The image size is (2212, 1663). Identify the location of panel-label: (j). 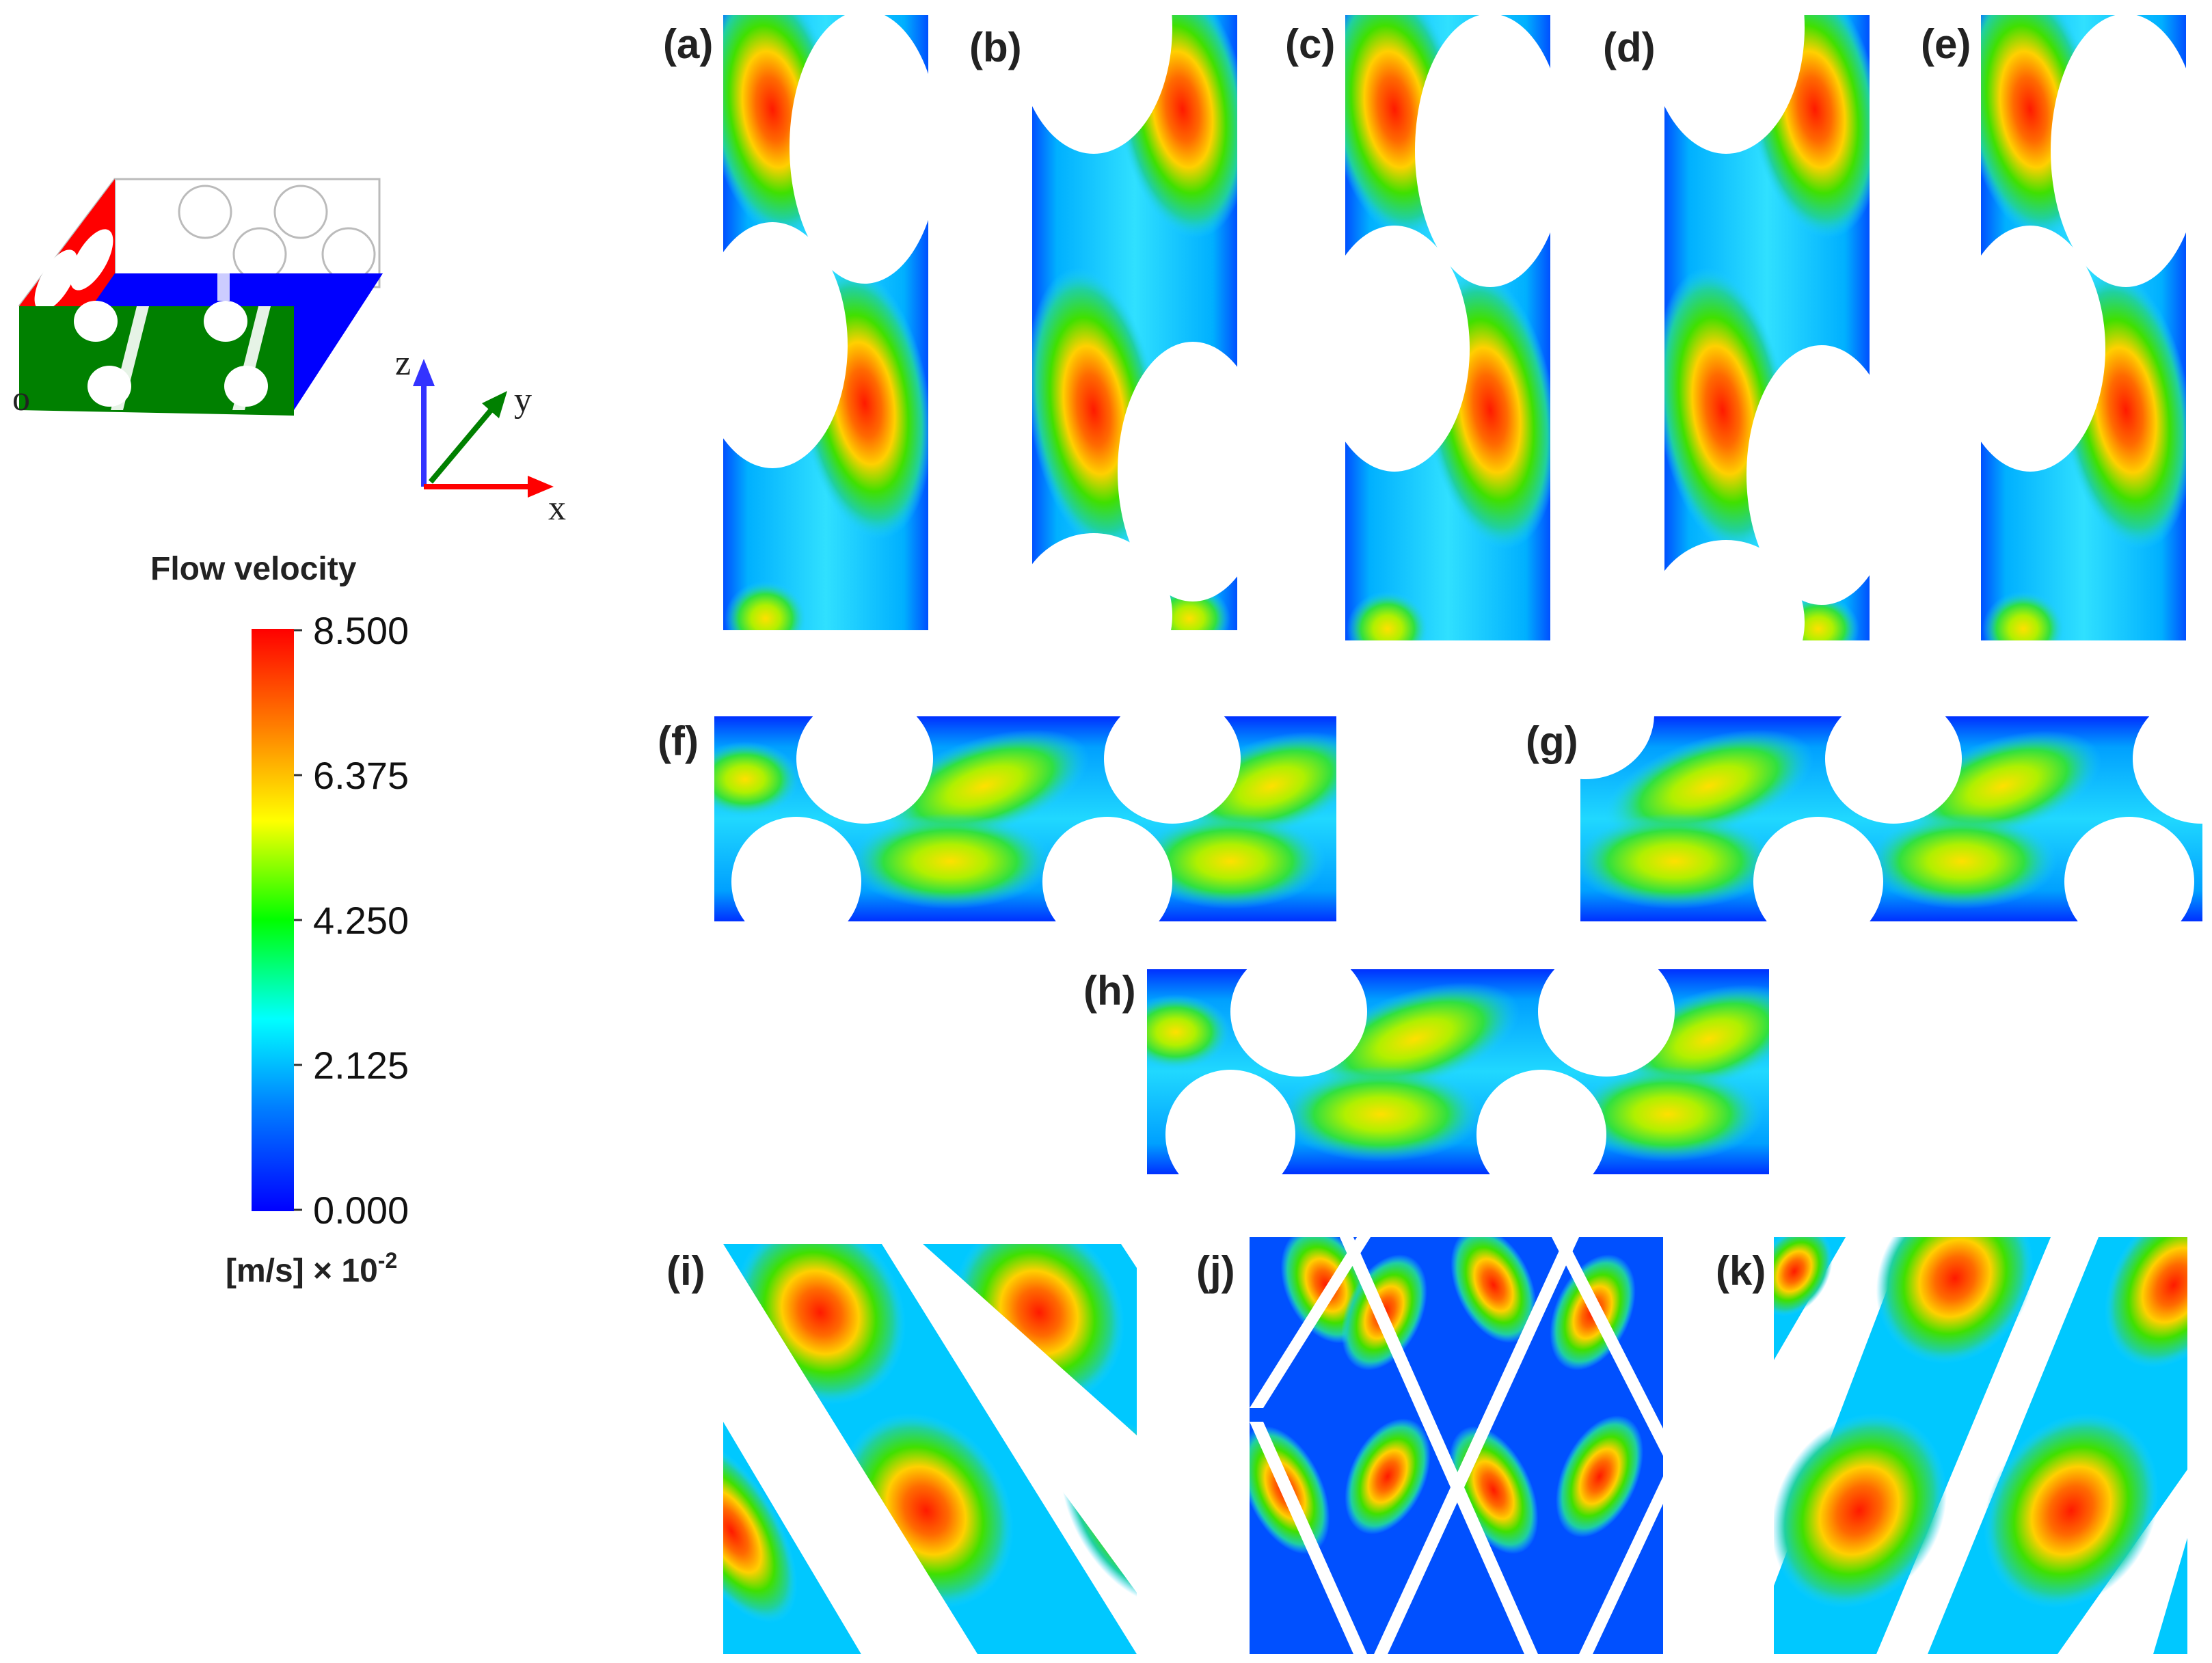
(1215, 1271).